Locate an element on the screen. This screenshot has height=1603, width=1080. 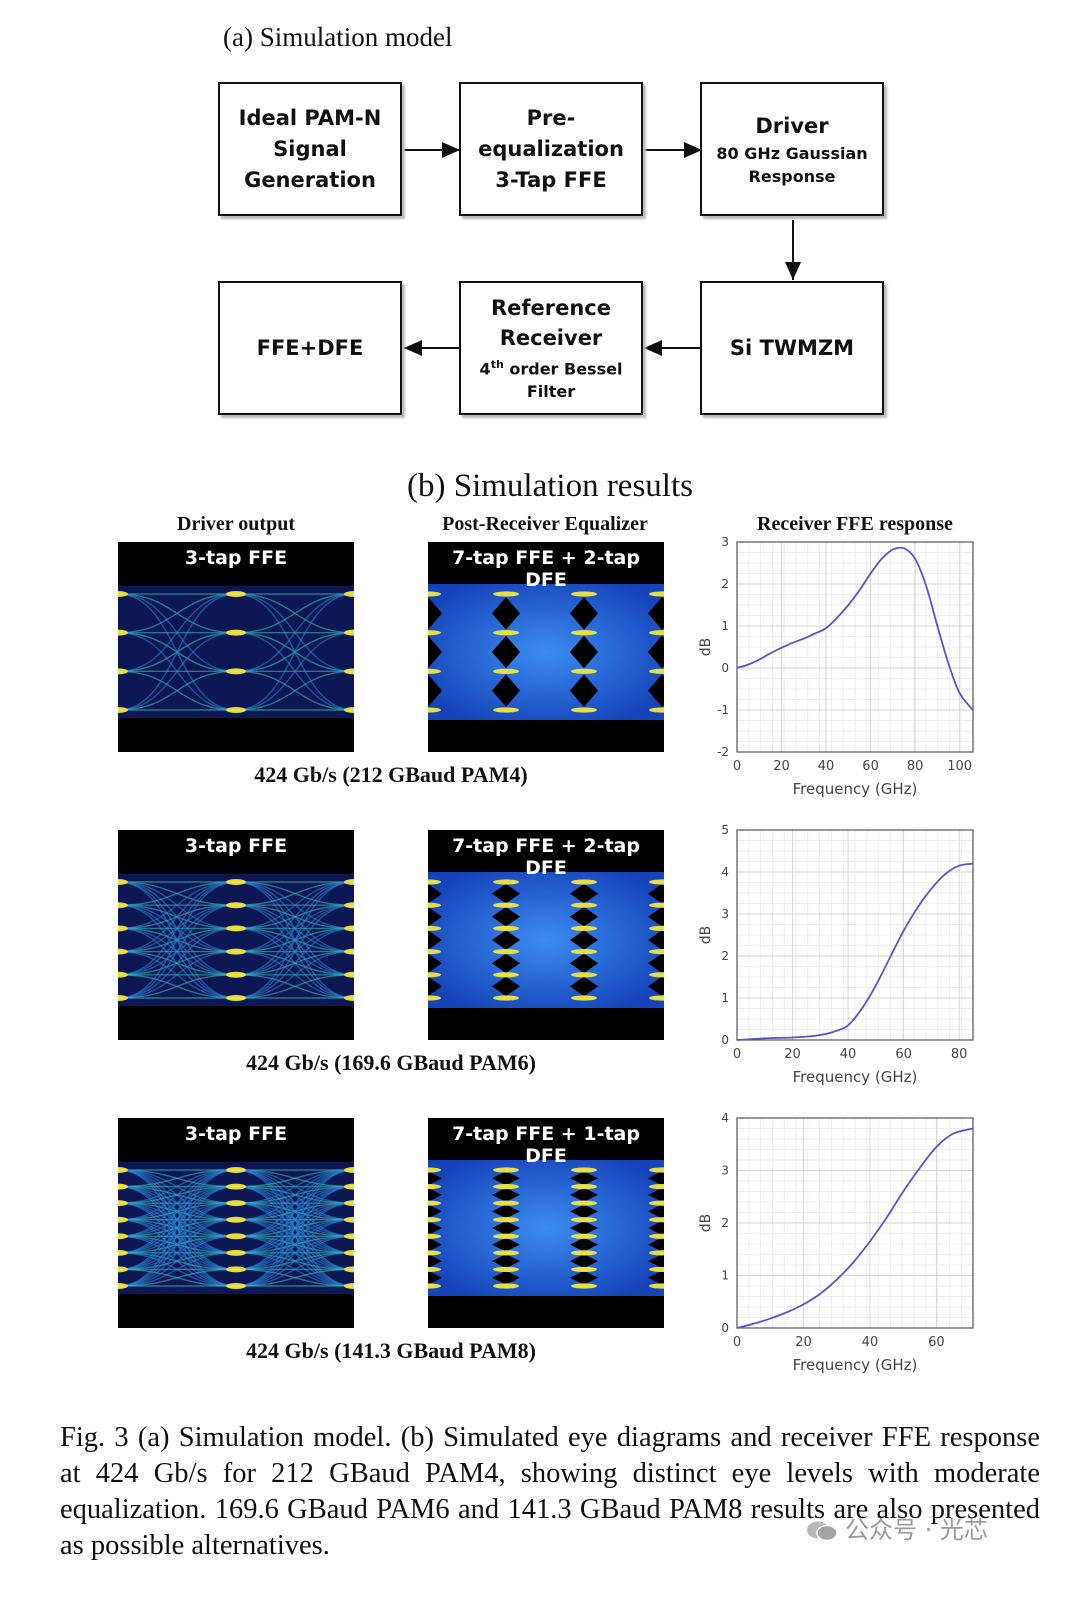
block-driver-sub2: Response is located at coordinates (792, 176).